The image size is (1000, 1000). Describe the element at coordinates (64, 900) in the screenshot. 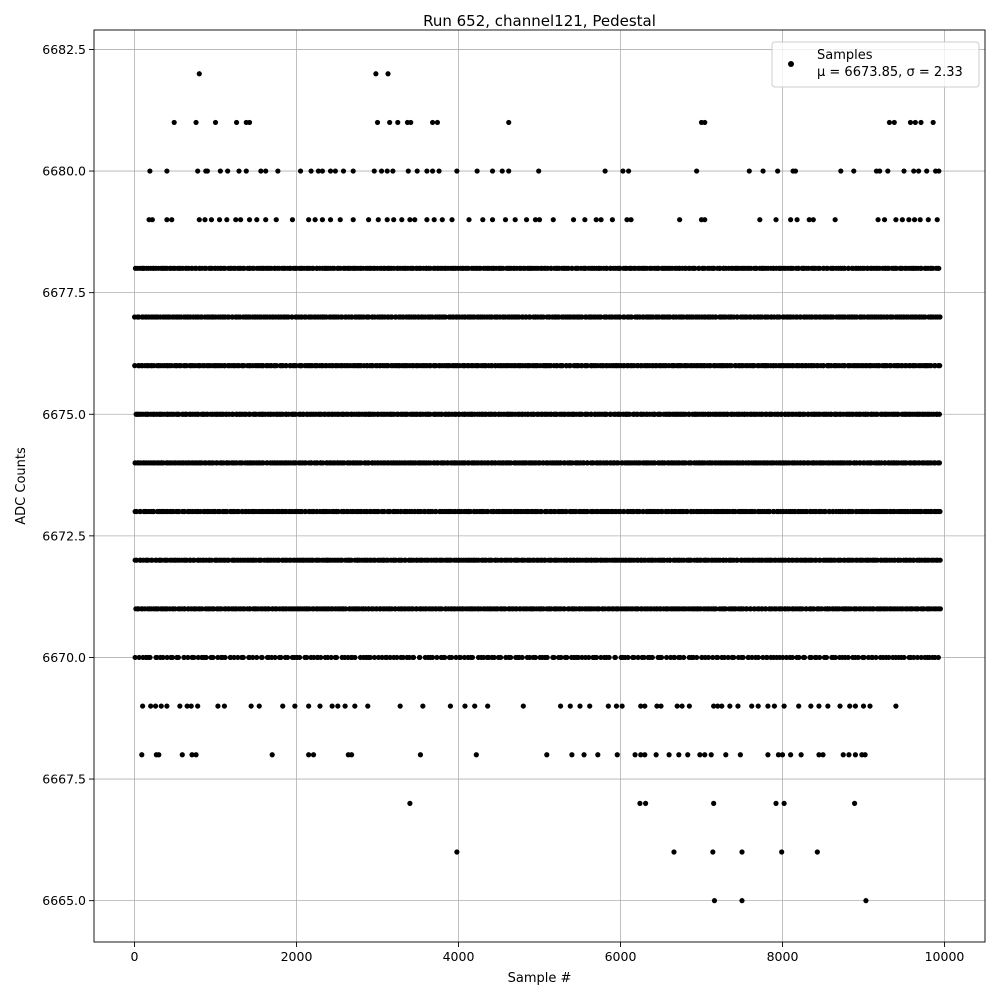

I see `y-tick-label: 6665.0` at that location.